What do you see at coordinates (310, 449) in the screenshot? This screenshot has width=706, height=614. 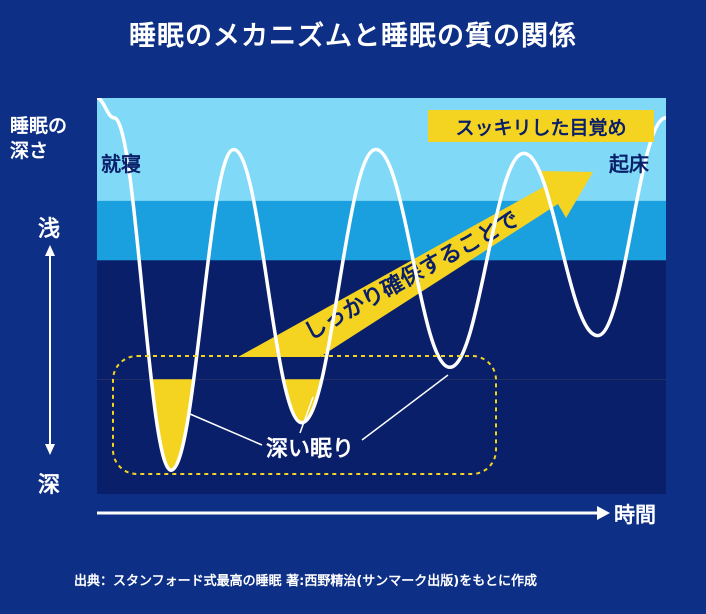 I see `deep-sleep-label: 深い眠り` at bounding box center [310, 449].